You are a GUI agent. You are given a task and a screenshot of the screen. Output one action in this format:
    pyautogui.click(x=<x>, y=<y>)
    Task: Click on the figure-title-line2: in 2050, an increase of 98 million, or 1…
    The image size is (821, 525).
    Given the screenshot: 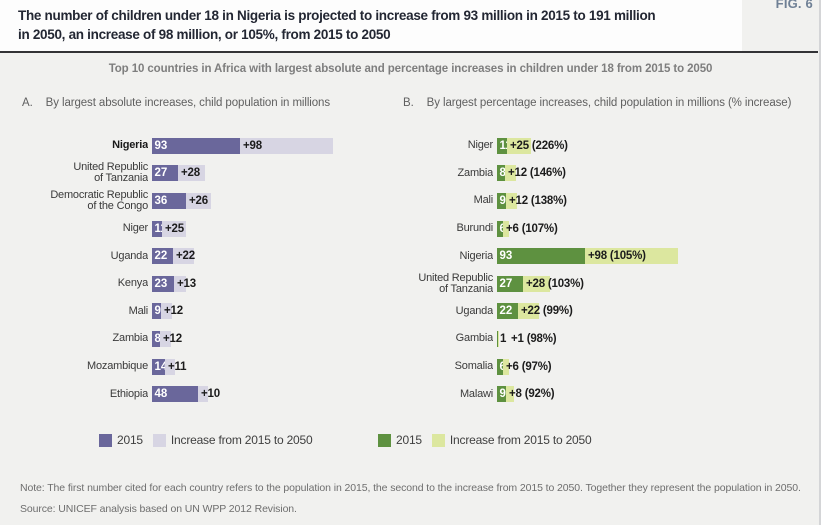 What is the action you would take?
    pyautogui.click(x=204, y=34)
    